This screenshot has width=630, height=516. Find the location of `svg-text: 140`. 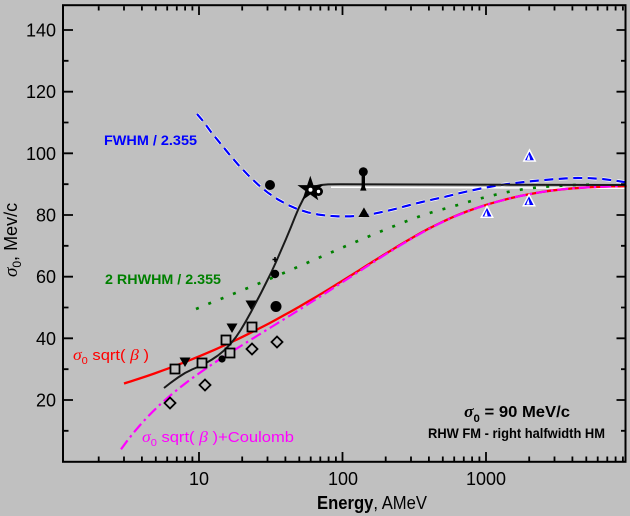

svg-text: 140 is located at coordinates (41, 31).